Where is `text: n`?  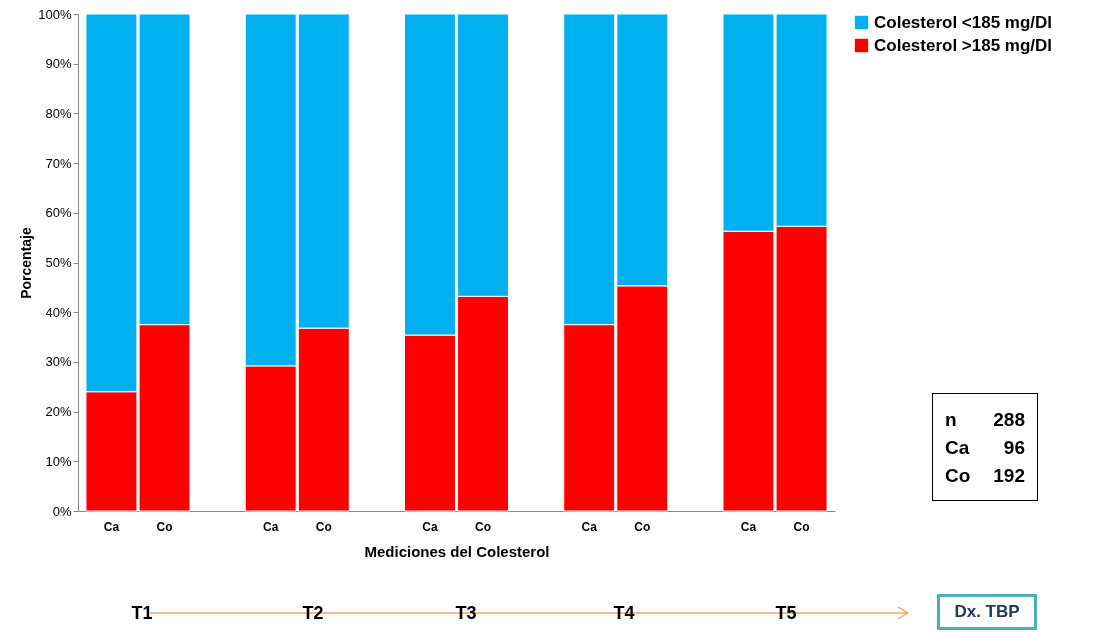
text: n is located at coordinates (951, 420).